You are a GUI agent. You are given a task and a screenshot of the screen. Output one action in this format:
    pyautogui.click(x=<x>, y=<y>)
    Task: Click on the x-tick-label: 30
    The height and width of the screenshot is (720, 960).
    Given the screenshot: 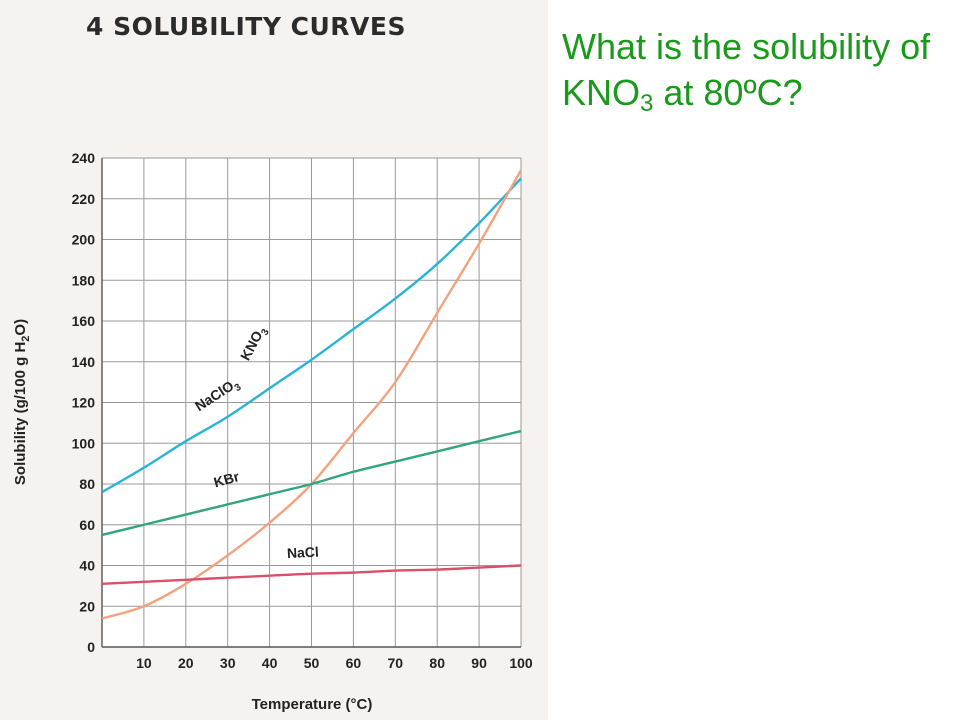 What is the action you would take?
    pyautogui.click(x=228, y=663)
    